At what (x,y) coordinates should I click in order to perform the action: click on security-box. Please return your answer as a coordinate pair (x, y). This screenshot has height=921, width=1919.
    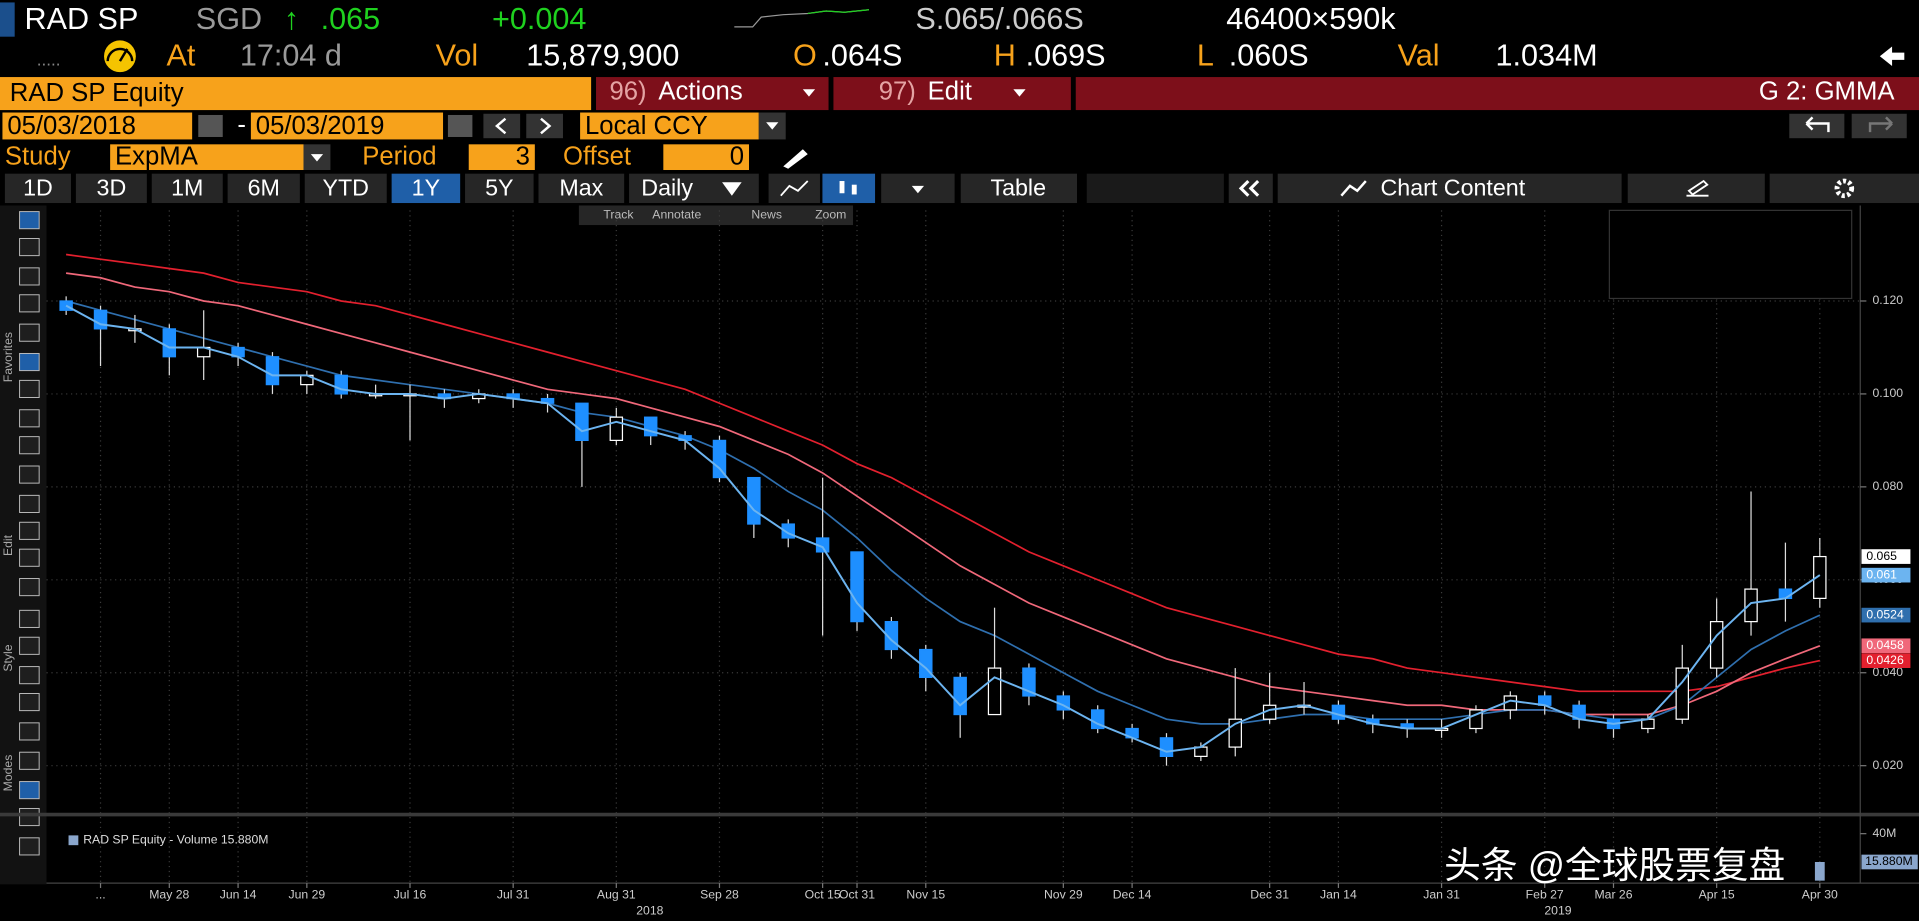
    Looking at the image, I should click on (296, 94).